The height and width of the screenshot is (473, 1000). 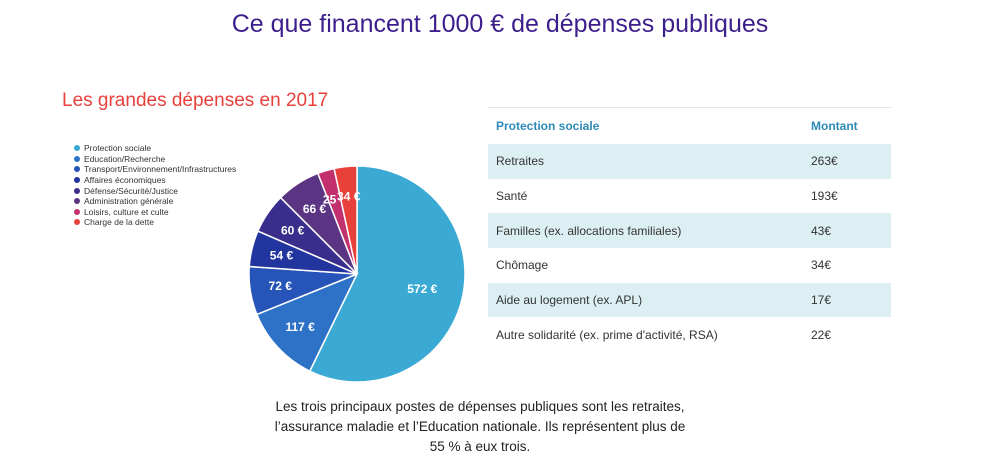 I want to click on table-row: Retraites 263€, so click(x=689, y=161).